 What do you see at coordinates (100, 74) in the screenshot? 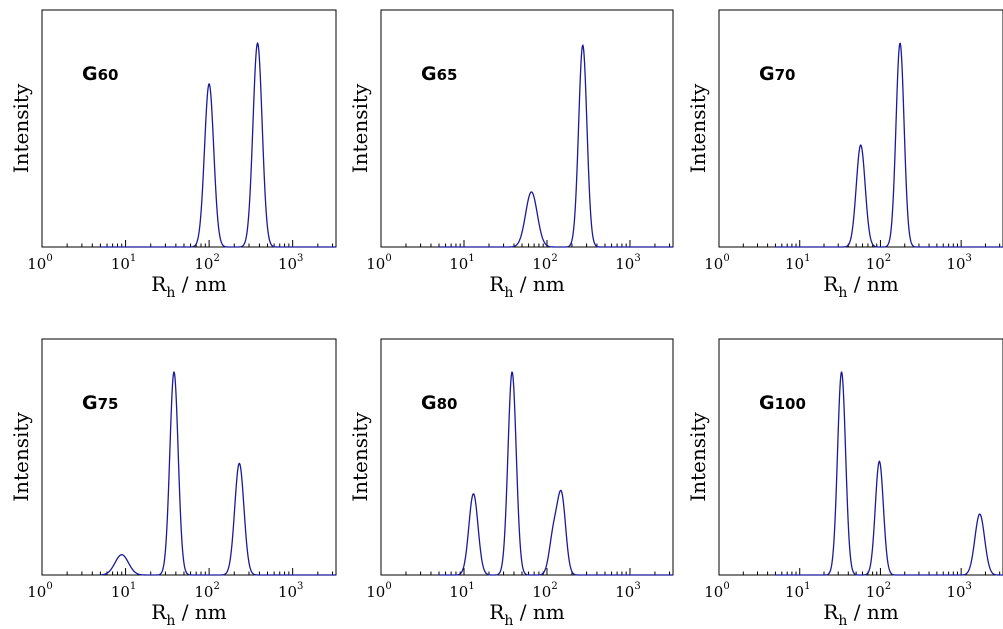
I see `panel-label: G60` at bounding box center [100, 74].